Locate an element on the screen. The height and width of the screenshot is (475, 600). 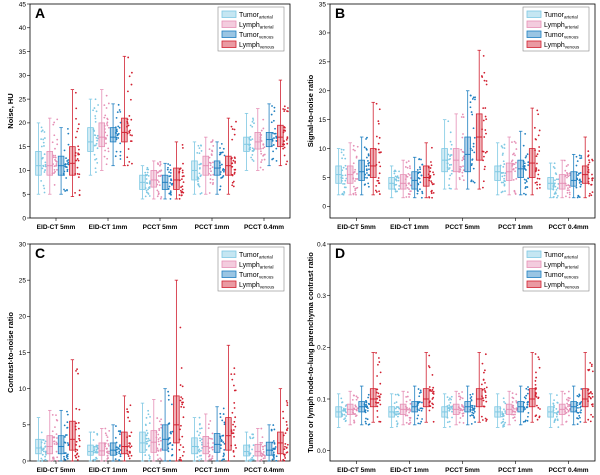
x-tick-label: PCCT 5mm is located at coordinates (160, 227).